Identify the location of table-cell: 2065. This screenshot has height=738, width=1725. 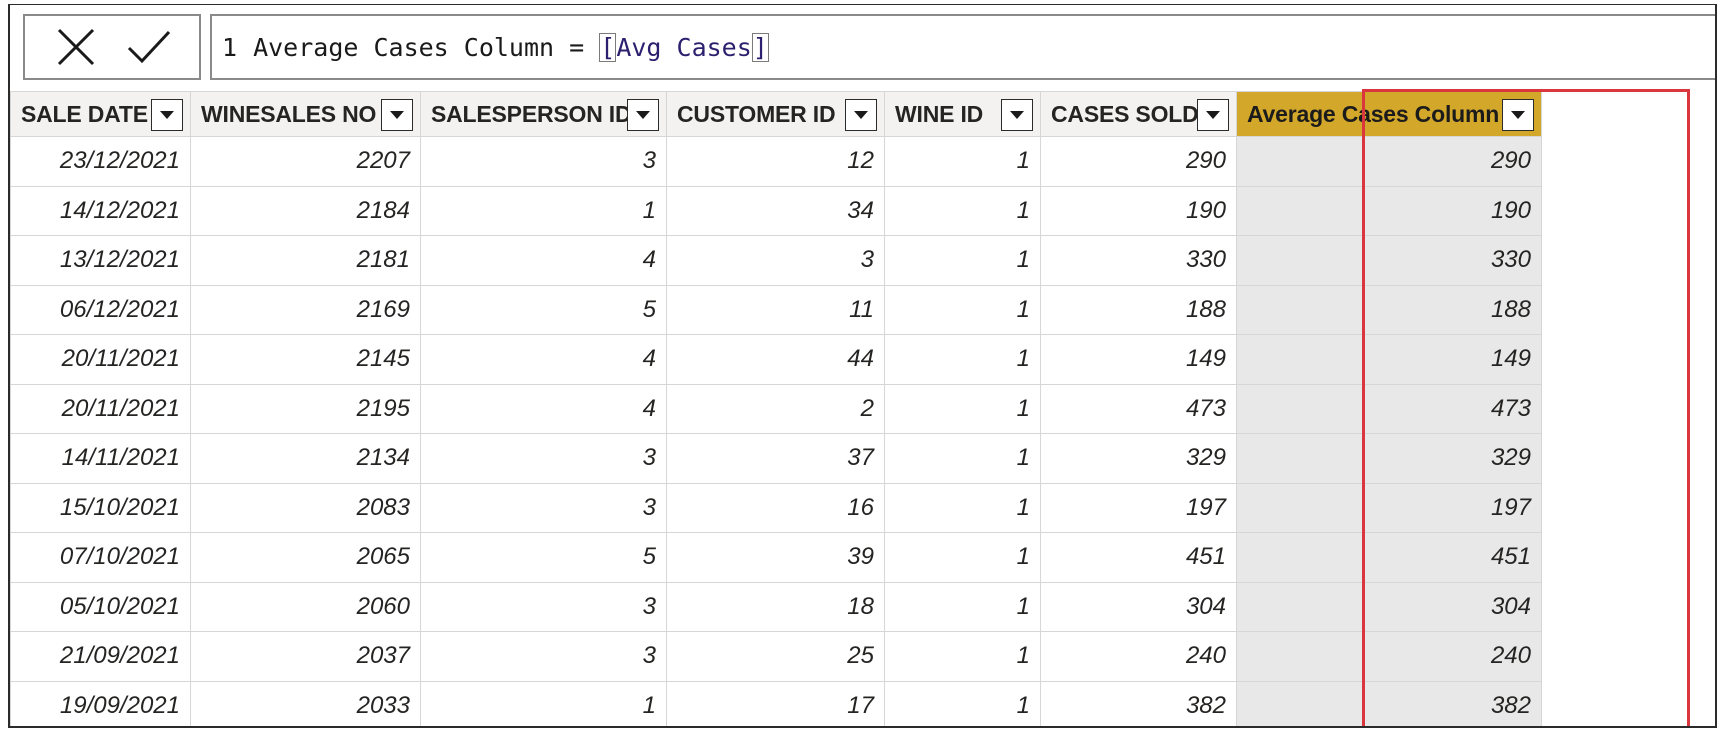
(305, 557).